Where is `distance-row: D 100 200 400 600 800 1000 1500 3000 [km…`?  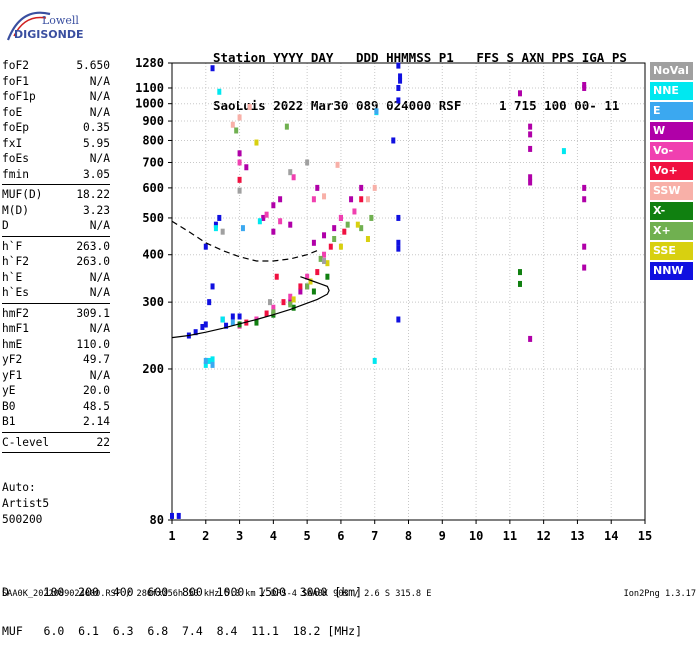 distance-row: D 100 200 400 600 800 1000 1500 3000 [km… is located at coordinates (182, 592).